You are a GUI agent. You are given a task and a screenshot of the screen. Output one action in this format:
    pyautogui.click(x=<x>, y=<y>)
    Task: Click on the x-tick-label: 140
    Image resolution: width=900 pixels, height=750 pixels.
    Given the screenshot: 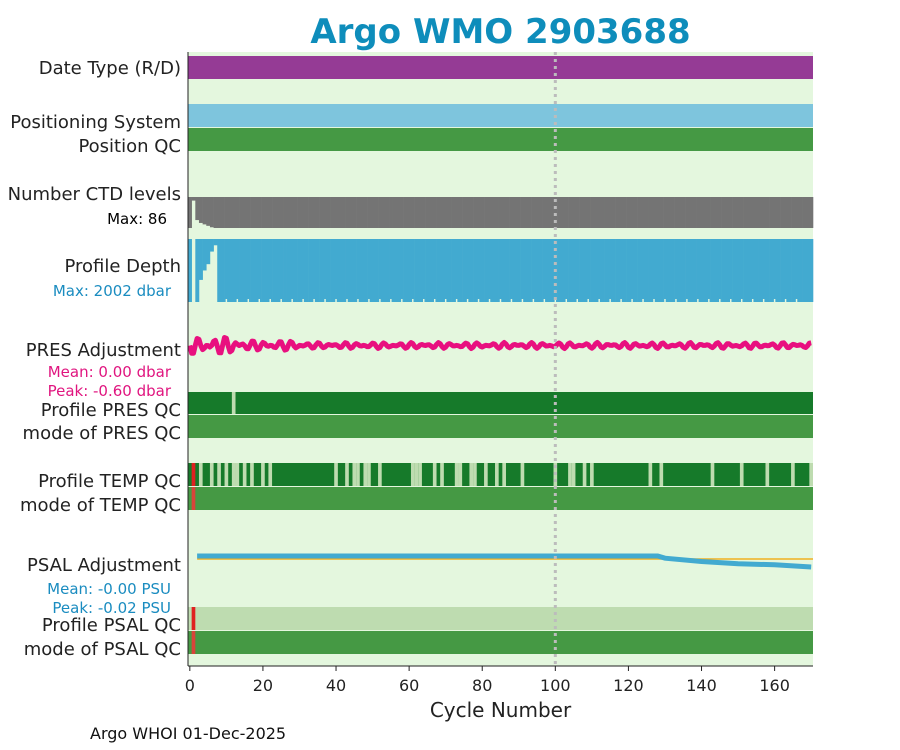 What is the action you would take?
    pyautogui.click(x=701, y=685)
    